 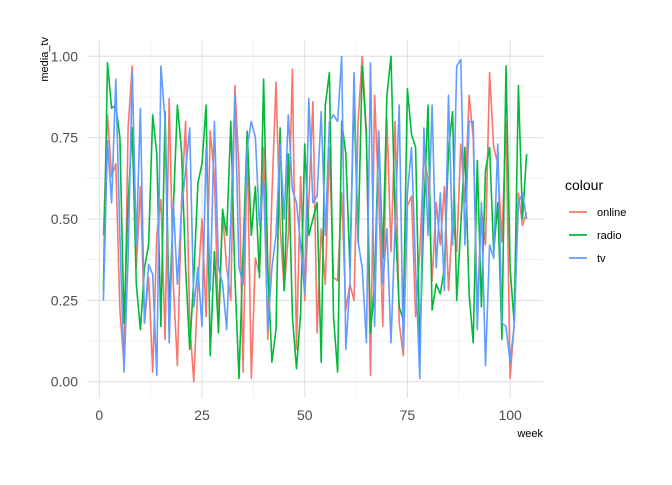 I want to click on legend: colour online radio tv, so click(x=595, y=221).